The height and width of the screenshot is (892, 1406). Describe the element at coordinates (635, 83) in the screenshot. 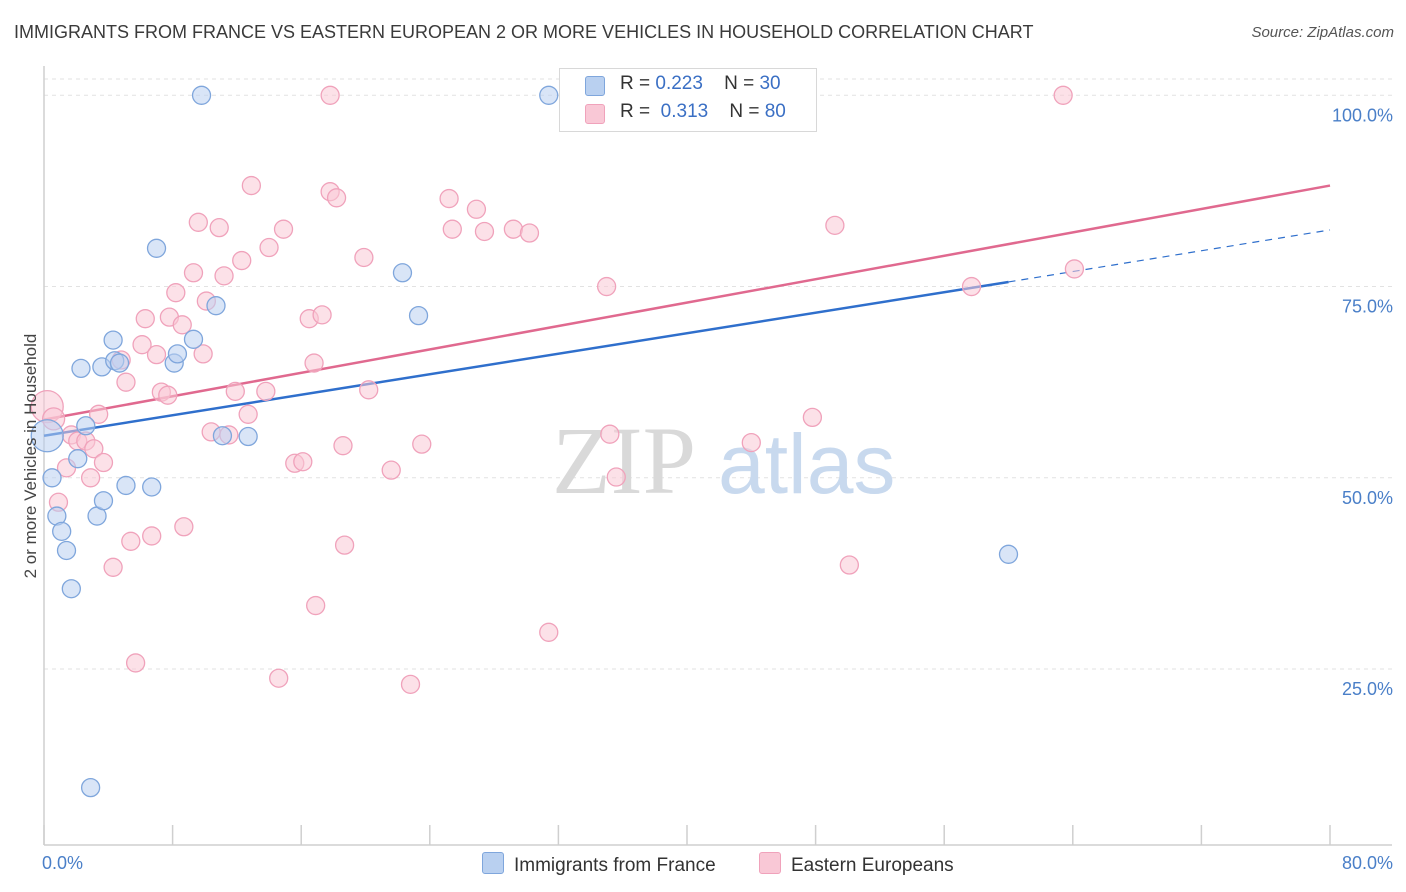

I see `legend-r-label: R =` at that location.